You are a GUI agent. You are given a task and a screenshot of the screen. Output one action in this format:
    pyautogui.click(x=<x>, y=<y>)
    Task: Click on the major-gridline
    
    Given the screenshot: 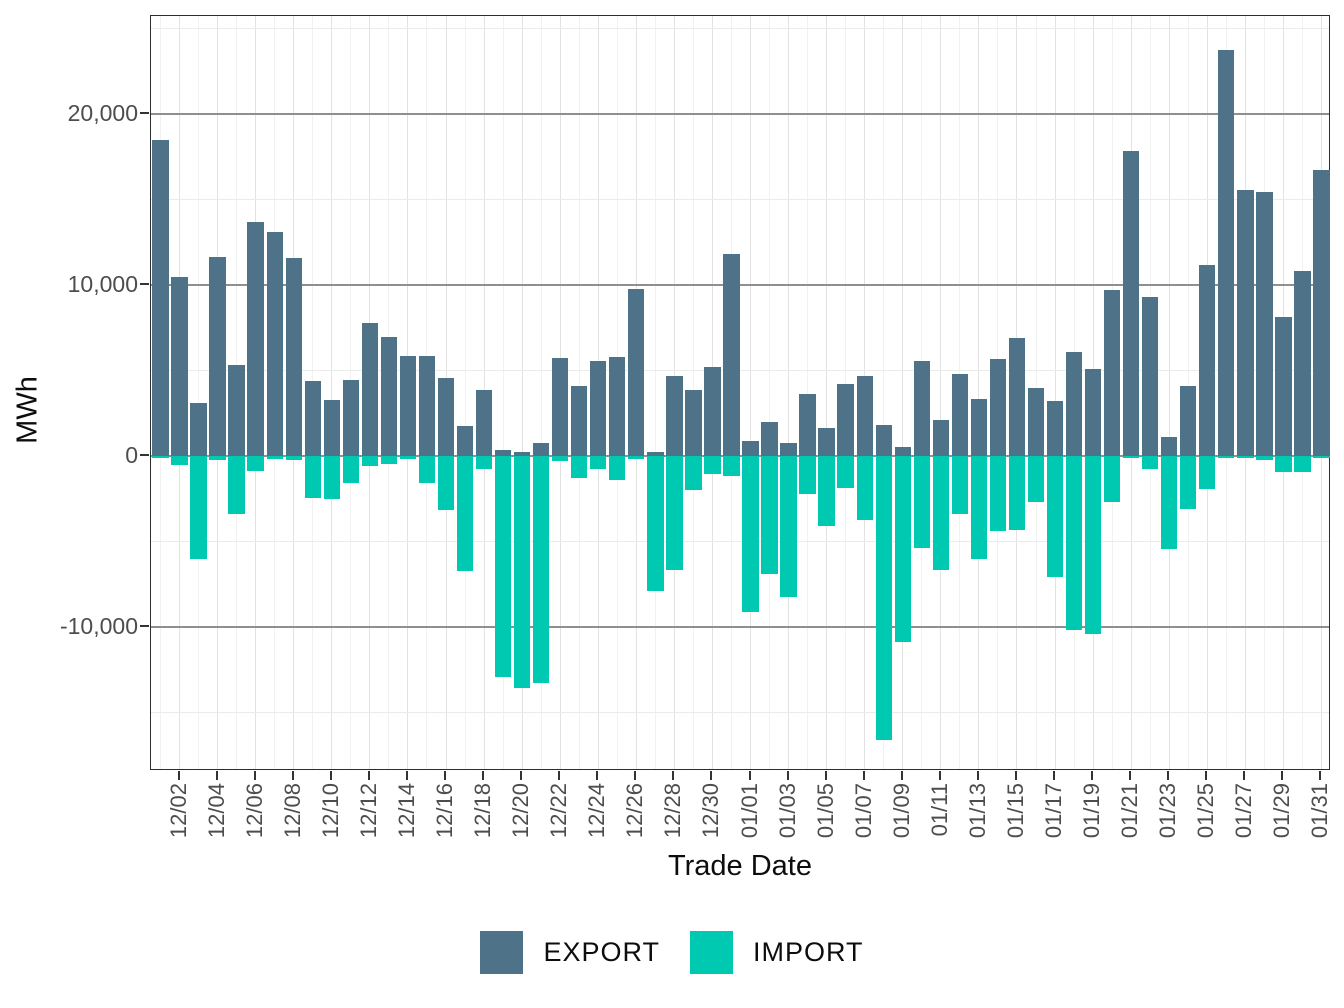 What is the action you would take?
    pyautogui.click(x=740, y=627)
    